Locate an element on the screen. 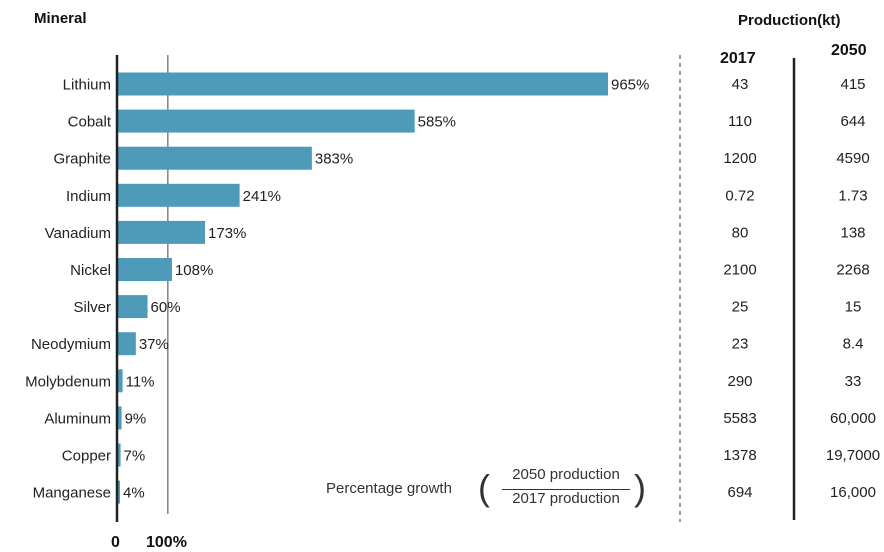 The image size is (884, 552). value-label: 585% is located at coordinates (437, 122).